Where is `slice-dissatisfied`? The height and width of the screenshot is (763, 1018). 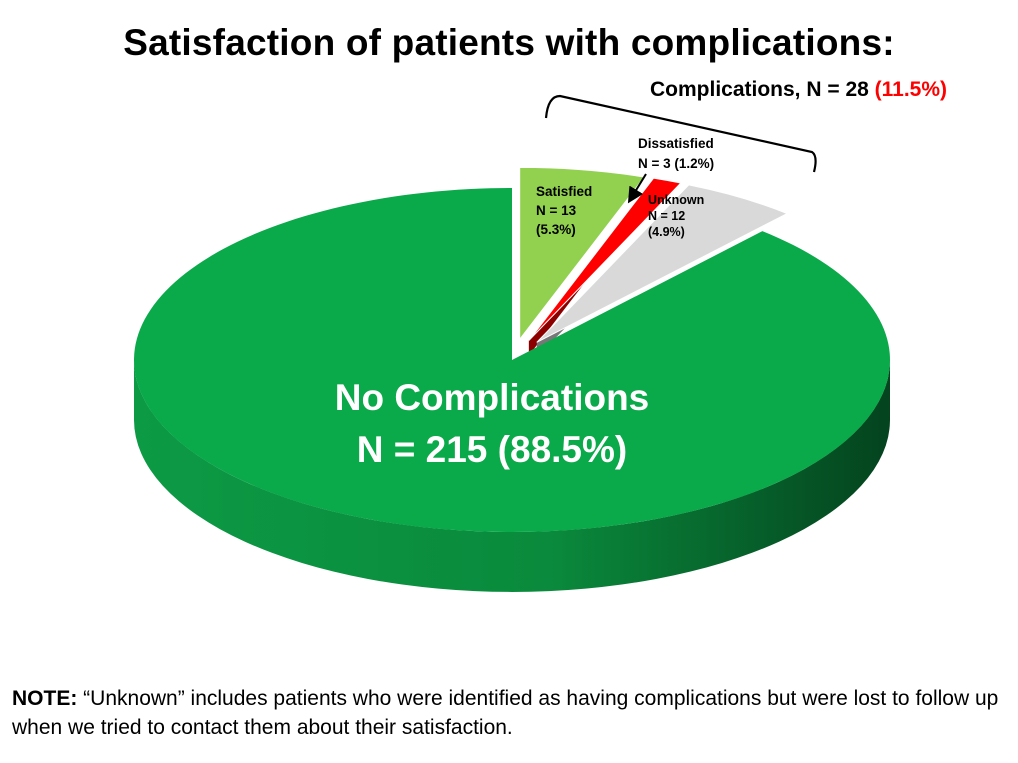
slice-dissatisfied is located at coordinates (605, 259).